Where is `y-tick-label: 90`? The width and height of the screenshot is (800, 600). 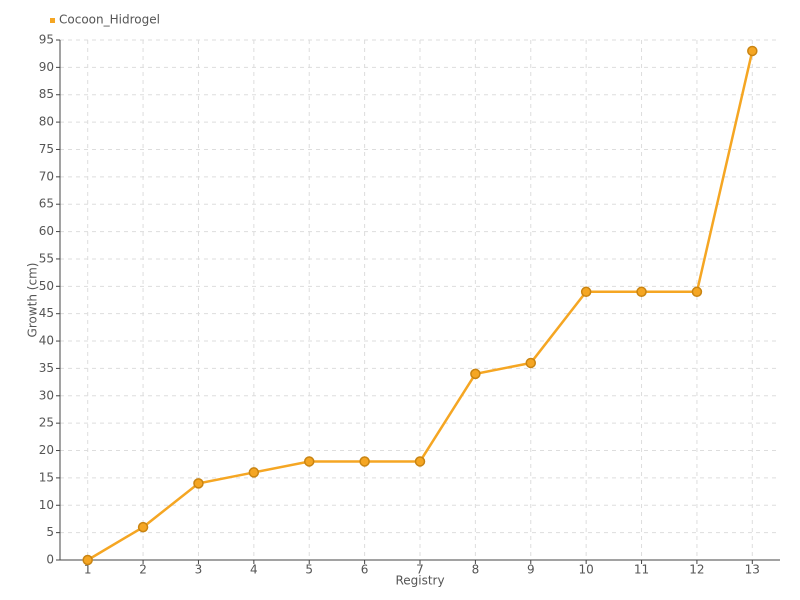
y-tick-label: 90 is located at coordinates (46, 67).